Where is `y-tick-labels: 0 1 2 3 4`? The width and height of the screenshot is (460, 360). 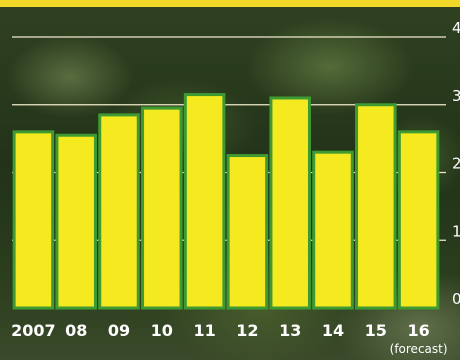
y-tick-labels: 0 1 2 3 4 is located at coordinates (456, 163).